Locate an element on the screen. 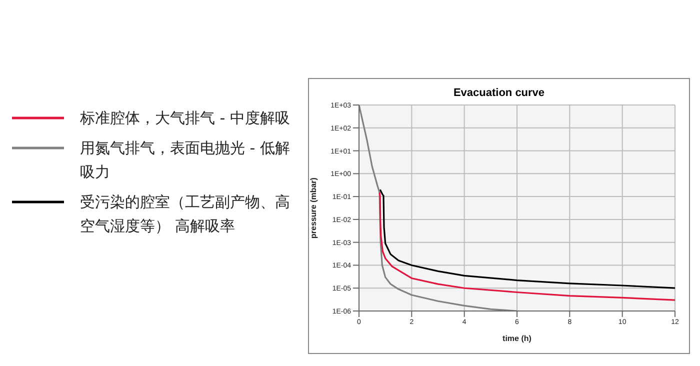 The width and height of the screenshot is (700, 366). y-axis-title: pressure (mbar) is located at coordinates (313, 207).